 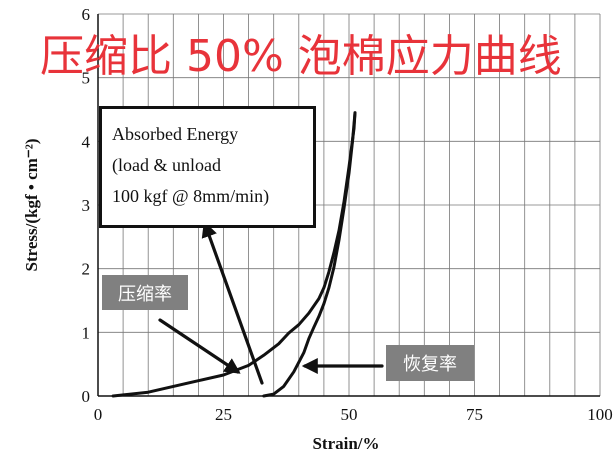 I want to click on y-tick-label: 2, so click(x=86, y=269).